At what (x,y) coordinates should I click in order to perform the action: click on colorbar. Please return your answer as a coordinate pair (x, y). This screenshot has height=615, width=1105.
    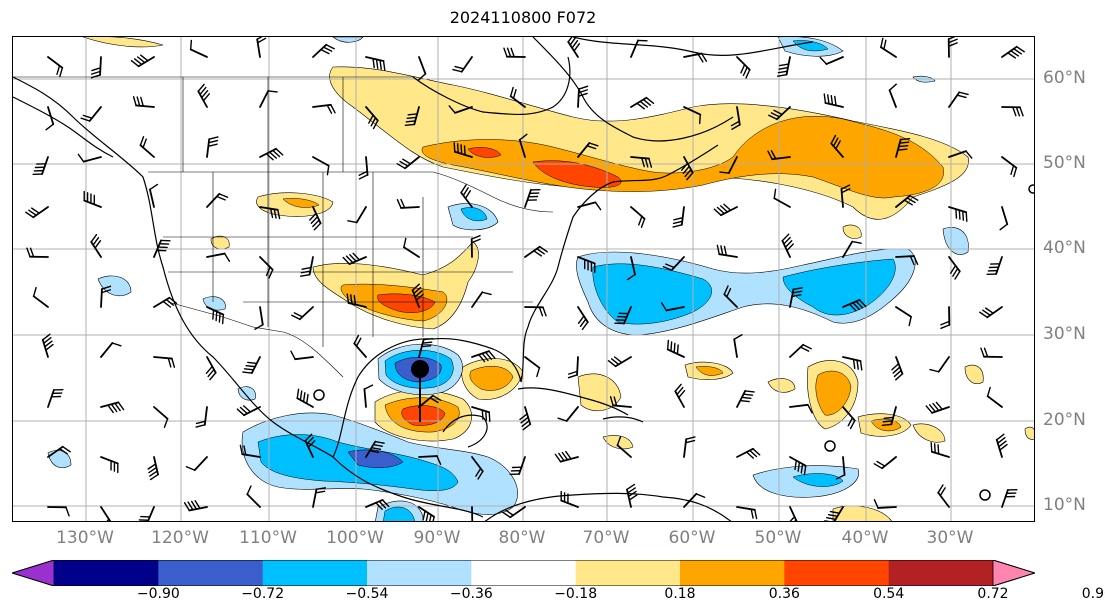
    Looking at the image, I should click on (523, 573).